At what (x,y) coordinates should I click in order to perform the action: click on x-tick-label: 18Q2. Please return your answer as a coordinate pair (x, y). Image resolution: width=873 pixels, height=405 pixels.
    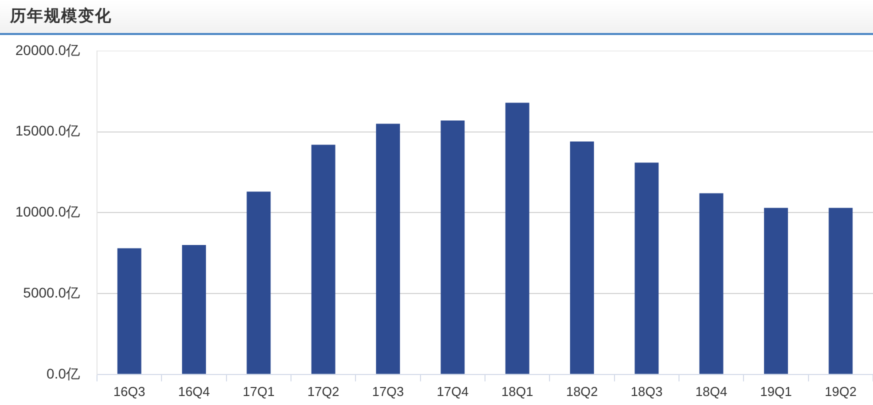
    Looking at the image, I should click on (582, 391).